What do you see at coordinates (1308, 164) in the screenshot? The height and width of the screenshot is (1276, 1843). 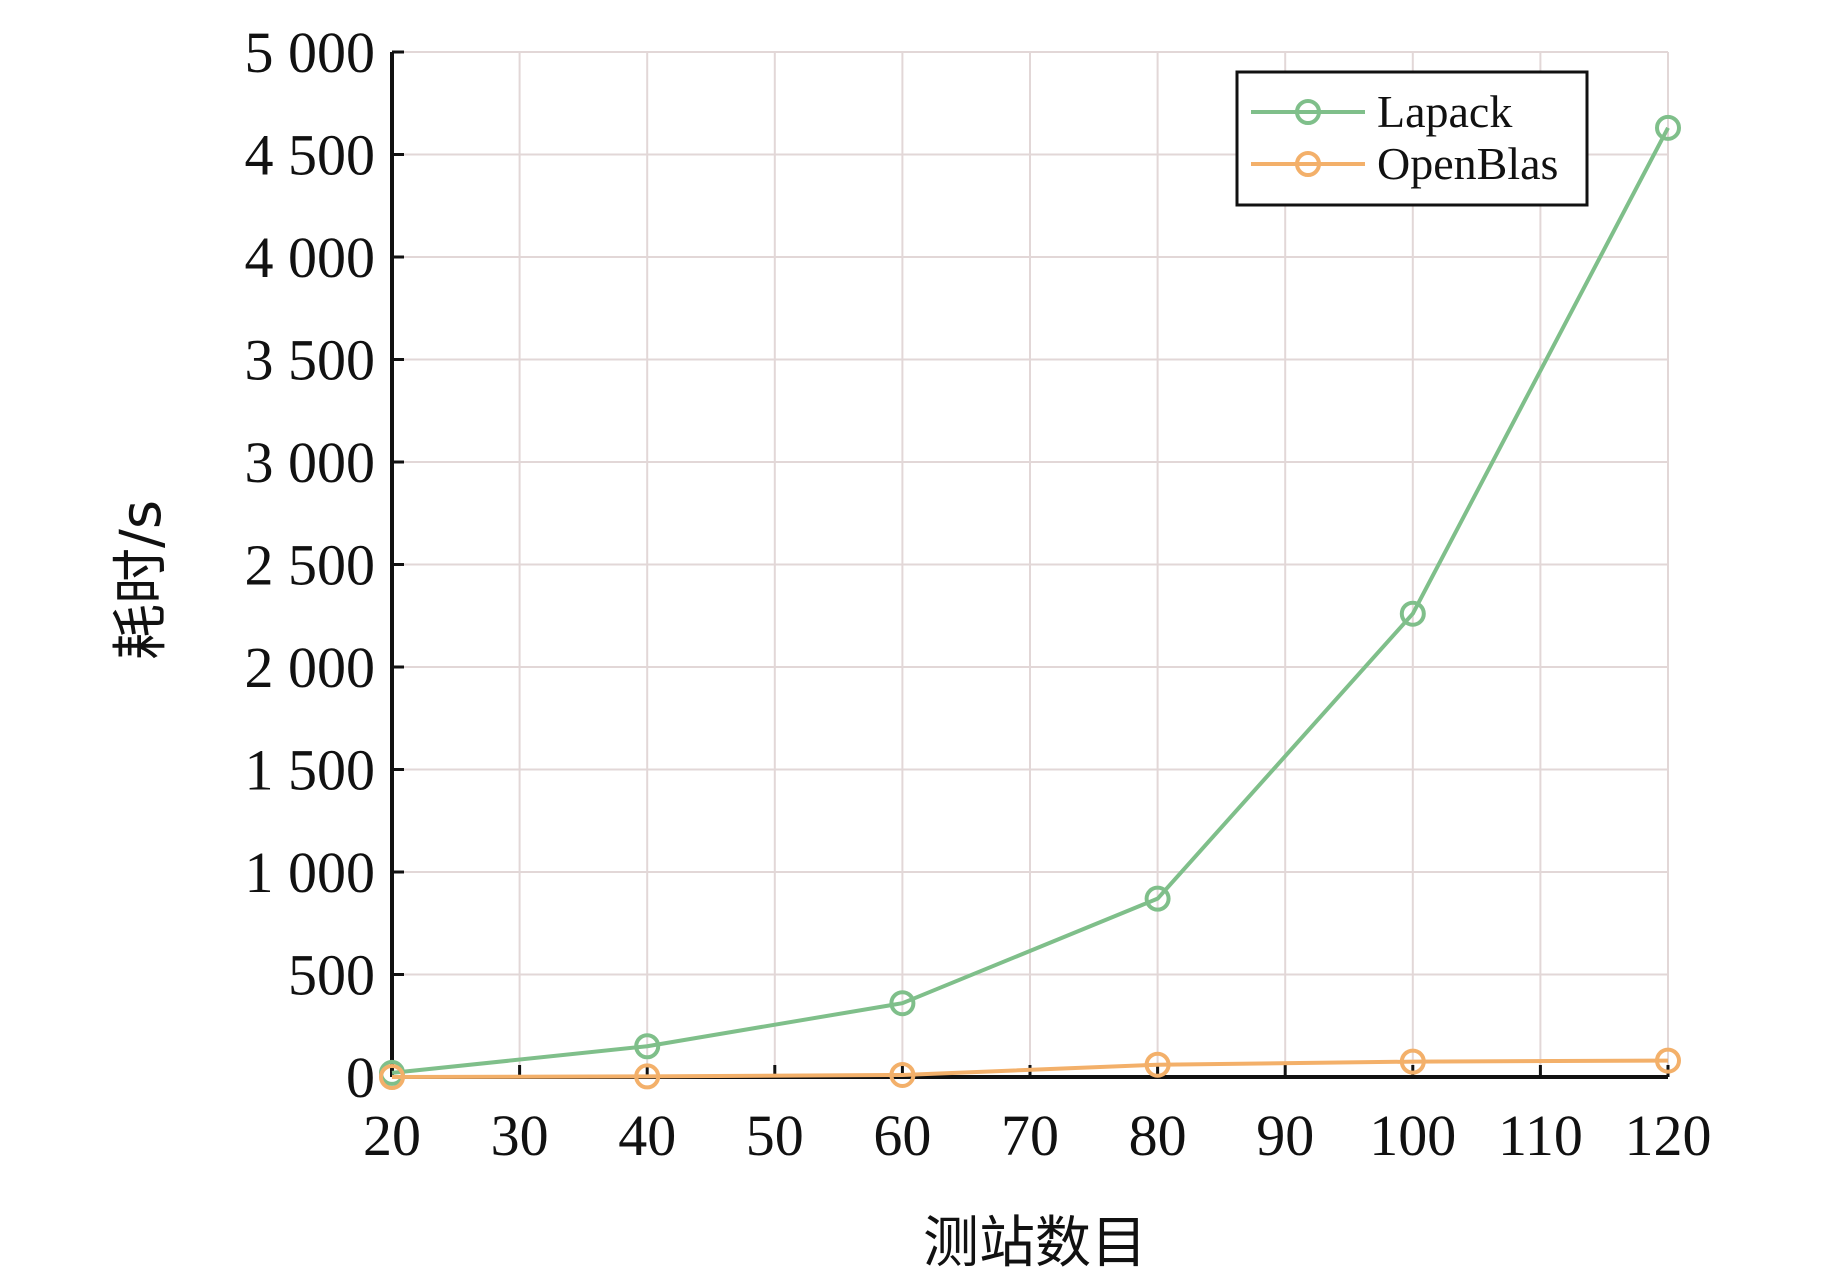 I see `legend-marker-openblas` at bounding box center [1308, 164].